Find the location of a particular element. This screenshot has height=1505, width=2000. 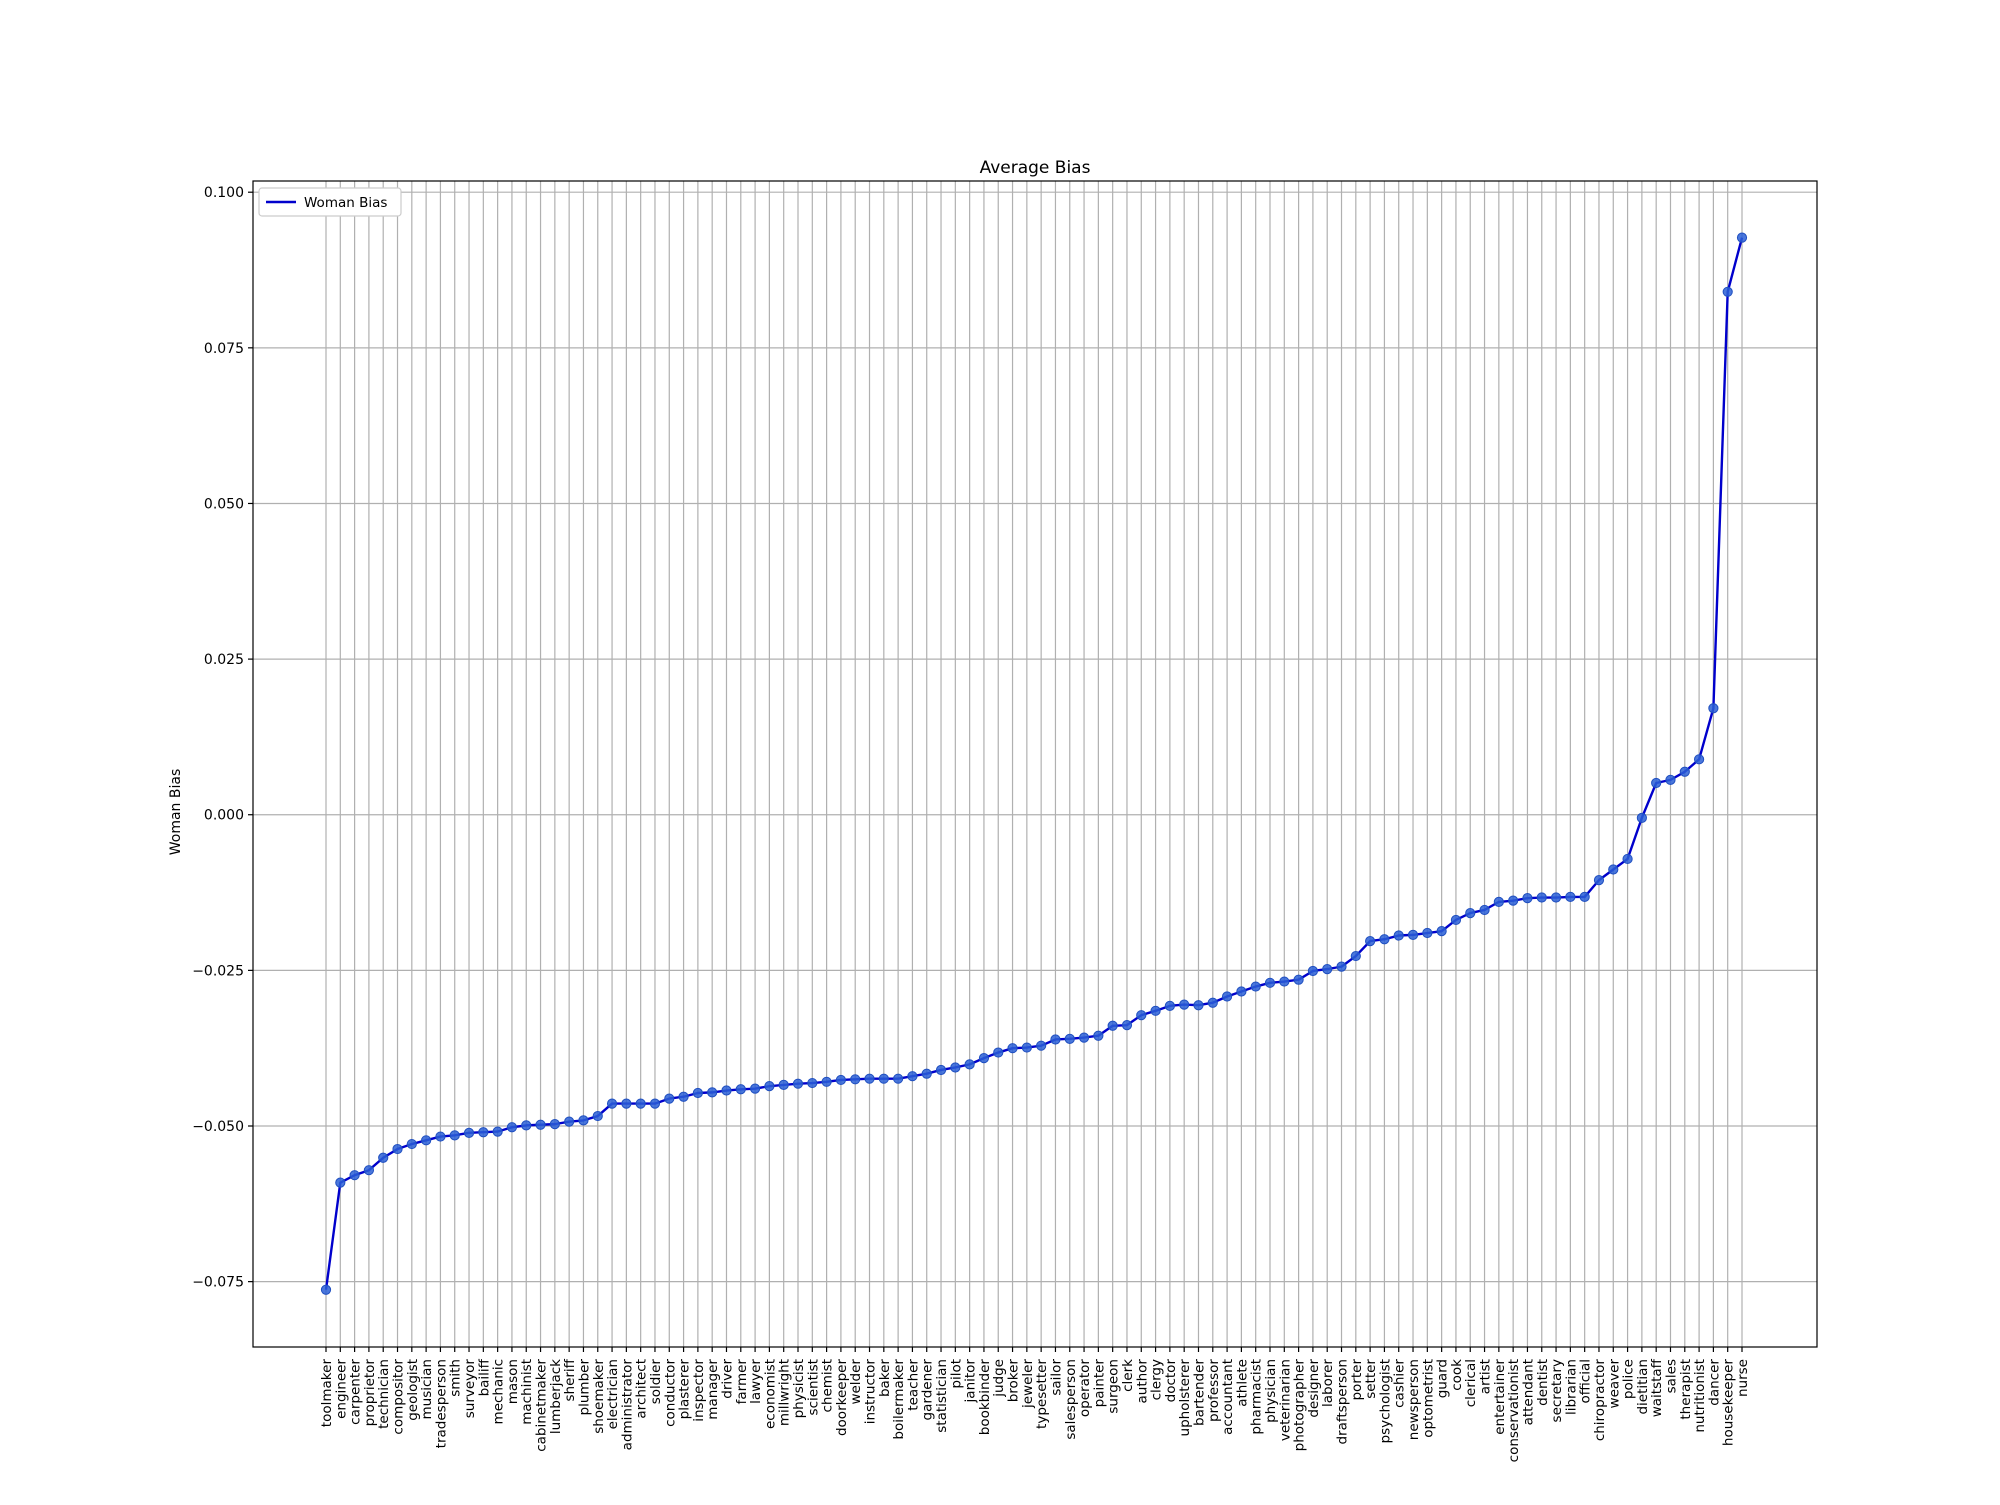

legend: Woman Bias is located at coordinates (330, 202).